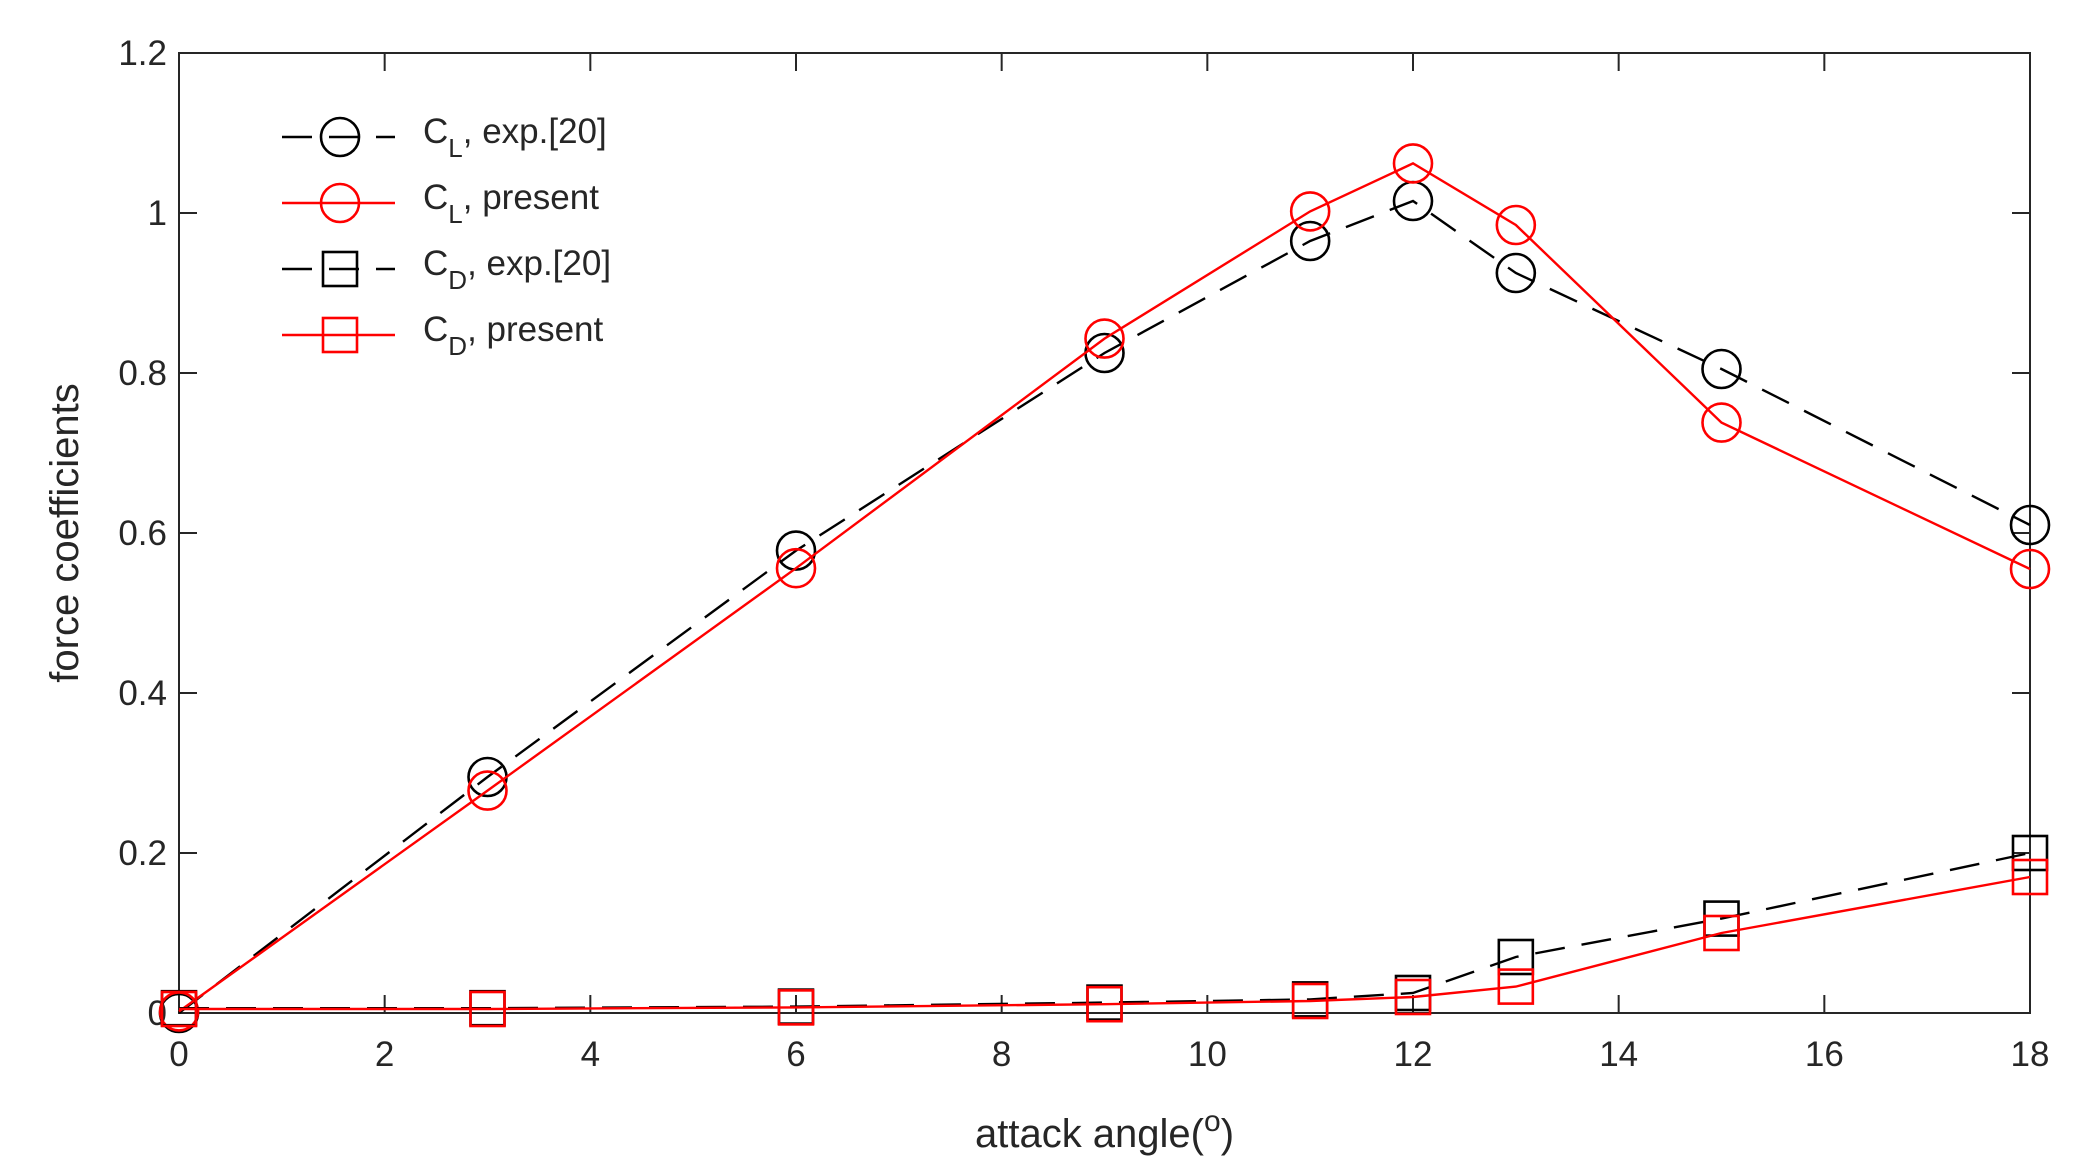 The height and width of the screenshot is (1173, 2076). I want to click on x-tick-label: 2, so click(384, 1054).